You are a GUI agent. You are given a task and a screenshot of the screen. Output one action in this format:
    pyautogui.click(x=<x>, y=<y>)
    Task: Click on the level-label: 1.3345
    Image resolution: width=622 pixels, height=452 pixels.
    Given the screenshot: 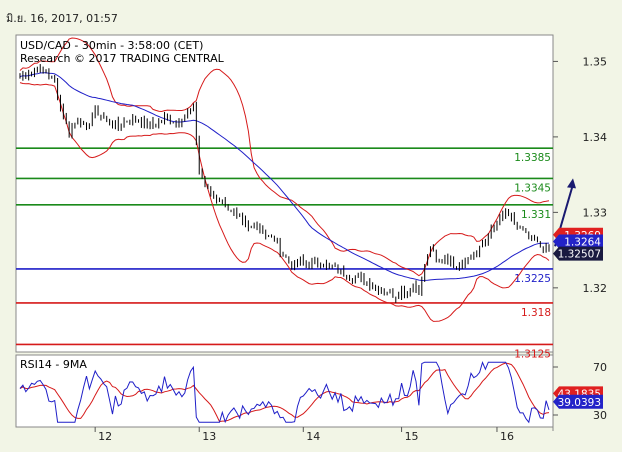 What is the action you would take?
    pyautogui.click(x=532, y=188)
    